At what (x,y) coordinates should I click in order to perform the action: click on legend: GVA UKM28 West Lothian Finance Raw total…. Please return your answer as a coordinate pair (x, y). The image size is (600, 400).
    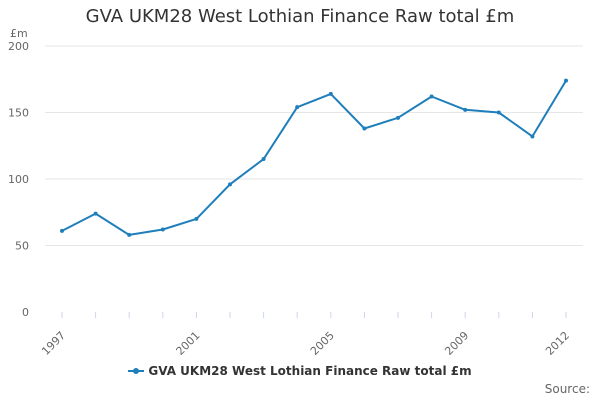
    Looking at the image, I should click on (300, 371).